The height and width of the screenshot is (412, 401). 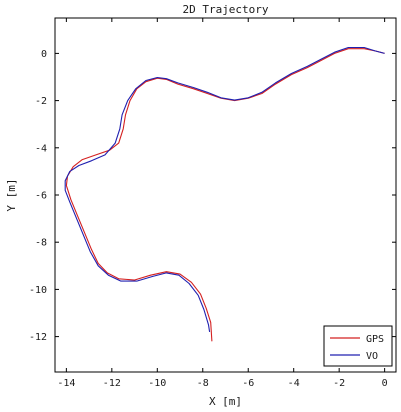 I want to click on x-axis-label: X [m], so click(x=225, y=401).